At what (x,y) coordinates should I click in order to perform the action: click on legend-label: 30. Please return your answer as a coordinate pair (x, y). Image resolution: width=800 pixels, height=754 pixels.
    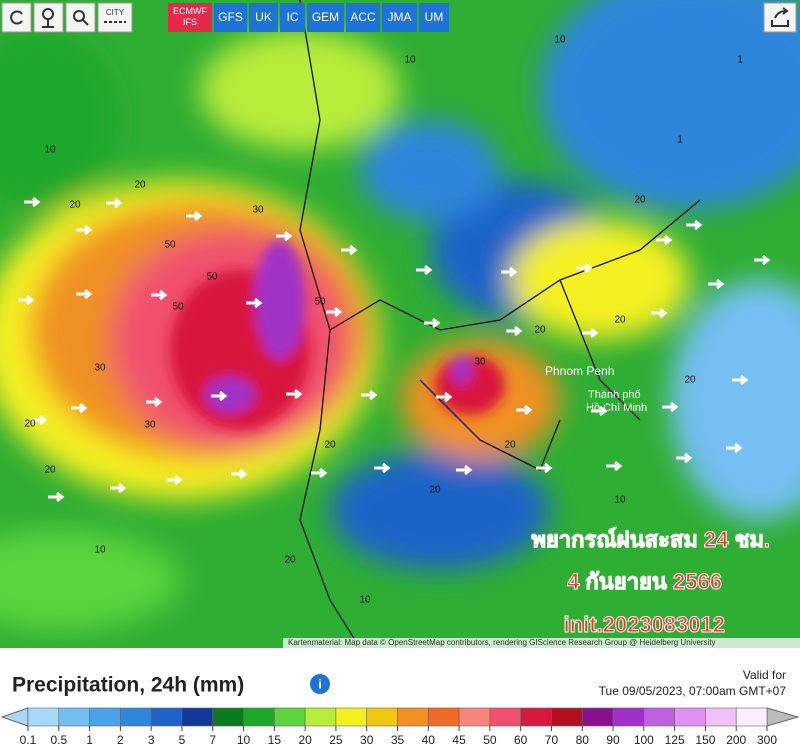
    Looking at the image, I should click on (367, 740).